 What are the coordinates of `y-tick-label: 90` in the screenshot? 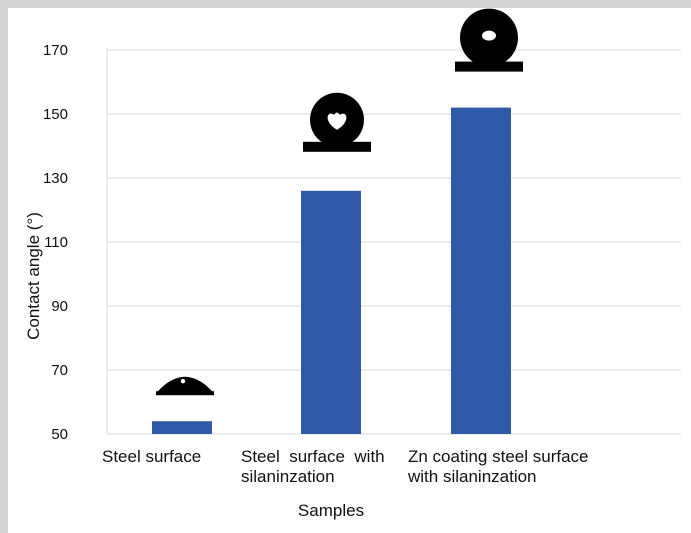 It's located at (59, 306).